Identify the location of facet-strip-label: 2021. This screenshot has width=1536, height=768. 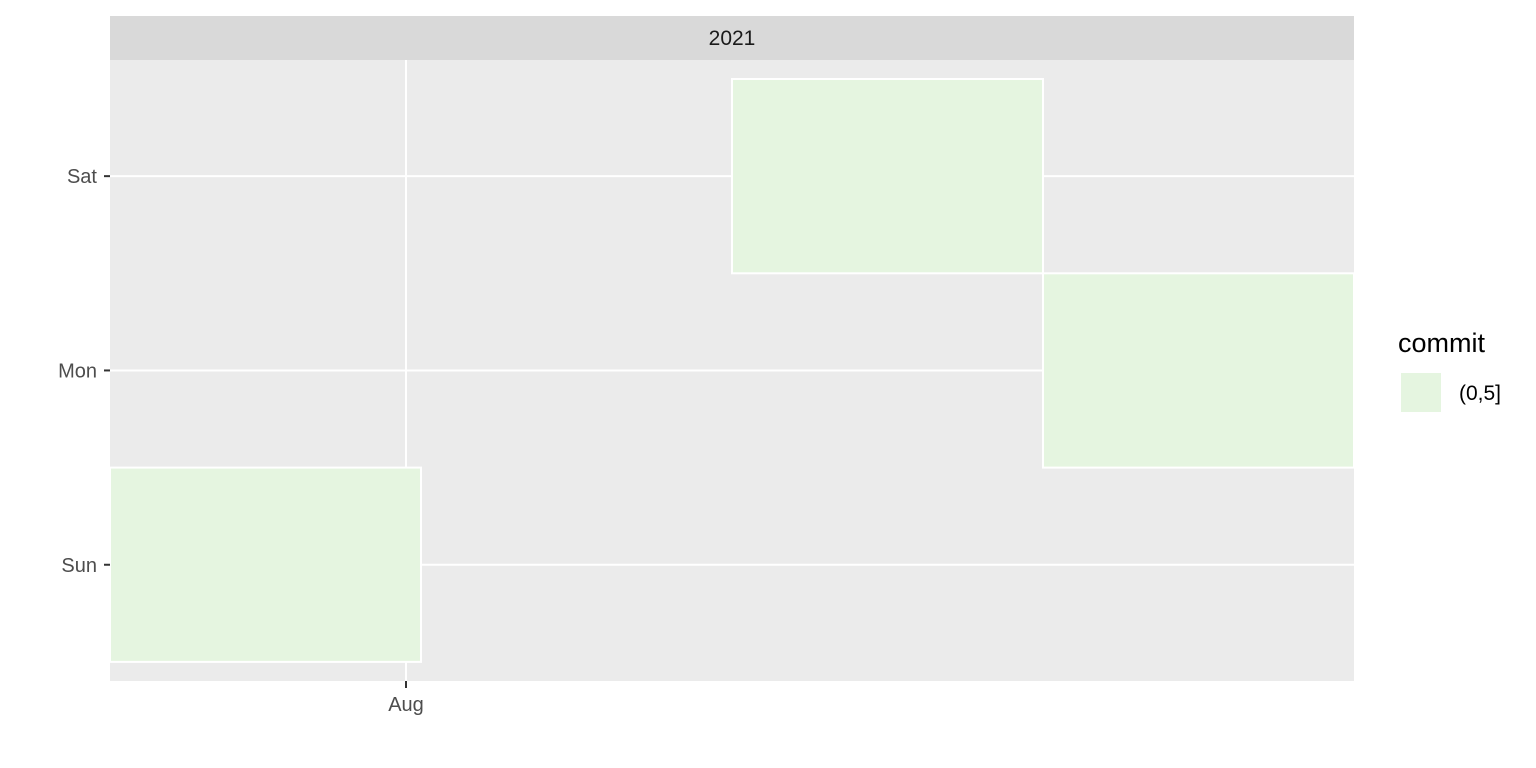
(732, 38).